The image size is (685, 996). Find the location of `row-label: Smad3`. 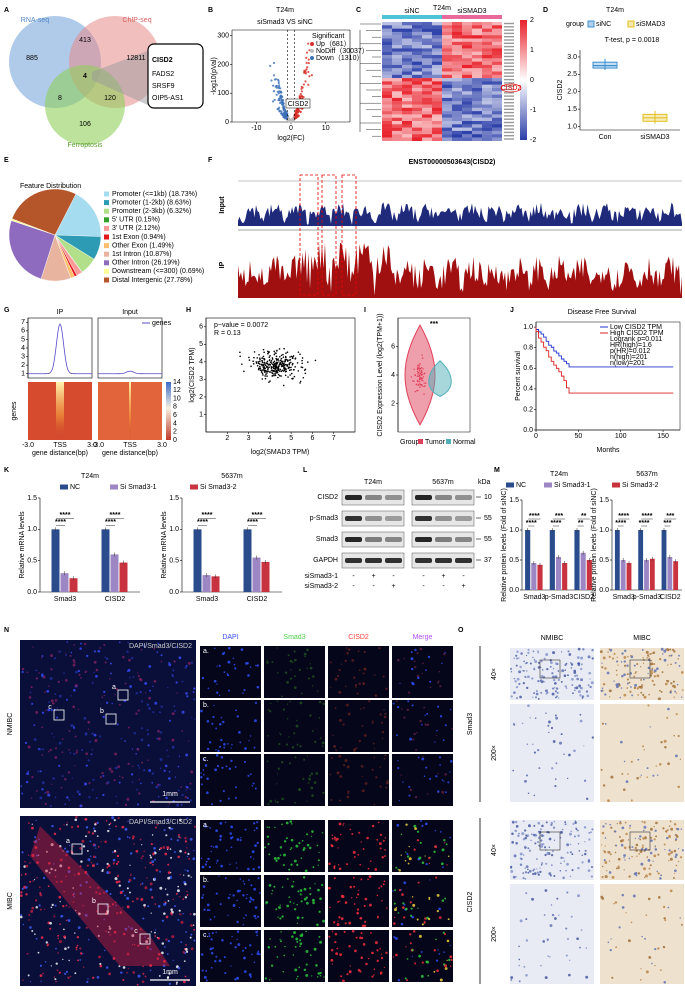

row-label: Smad3 is located at coordinates (327, 539).